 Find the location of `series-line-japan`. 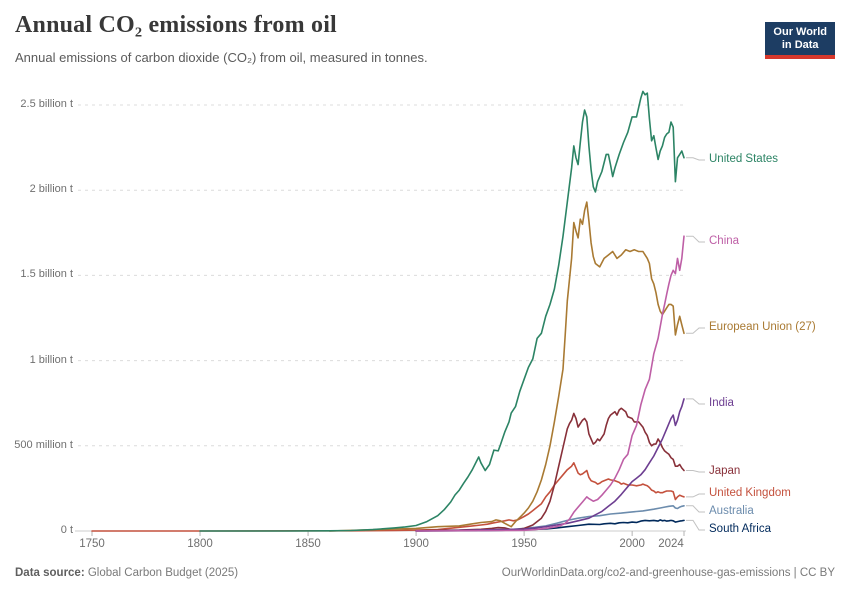

series-line-japan is located at coordinates (550, 469).